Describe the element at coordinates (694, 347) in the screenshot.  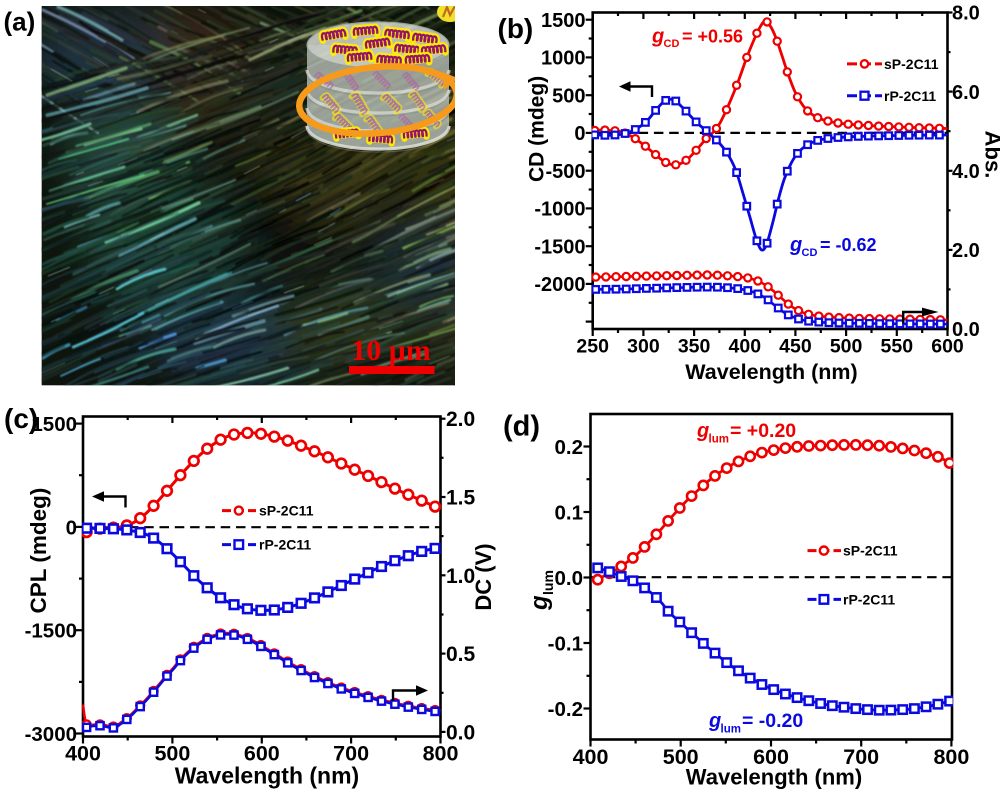
I see `svg-text: 350` at that location.